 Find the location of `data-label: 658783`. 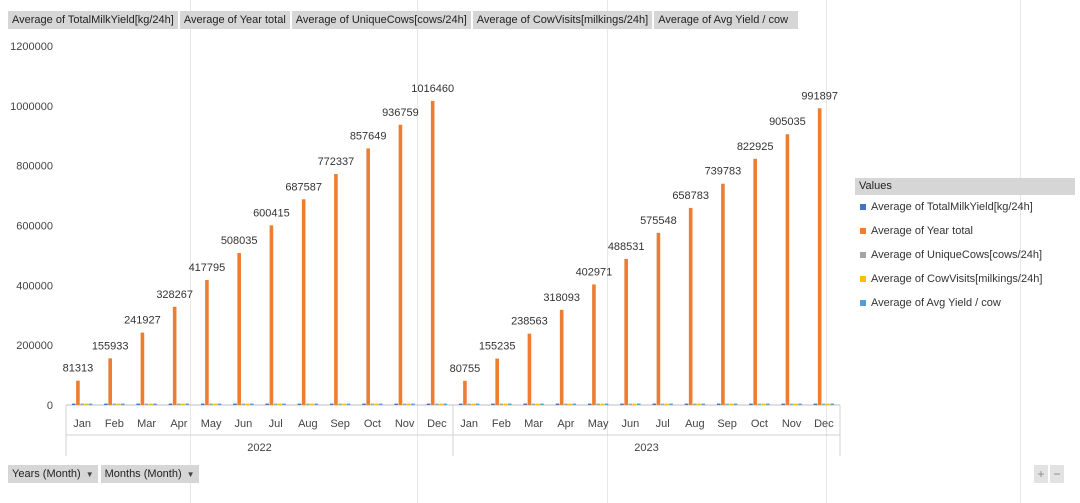

data-label: 658783 is located at coordinates (690, 196).